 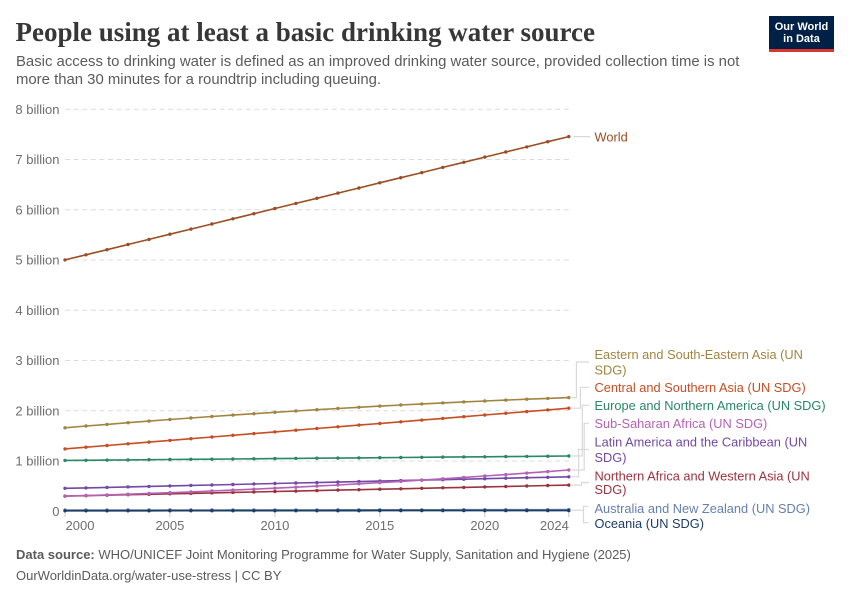 What do you see at coordinates (169, 525) in the screenshot?
I see `svg-text: 2005` at bounding box center [169, 525].